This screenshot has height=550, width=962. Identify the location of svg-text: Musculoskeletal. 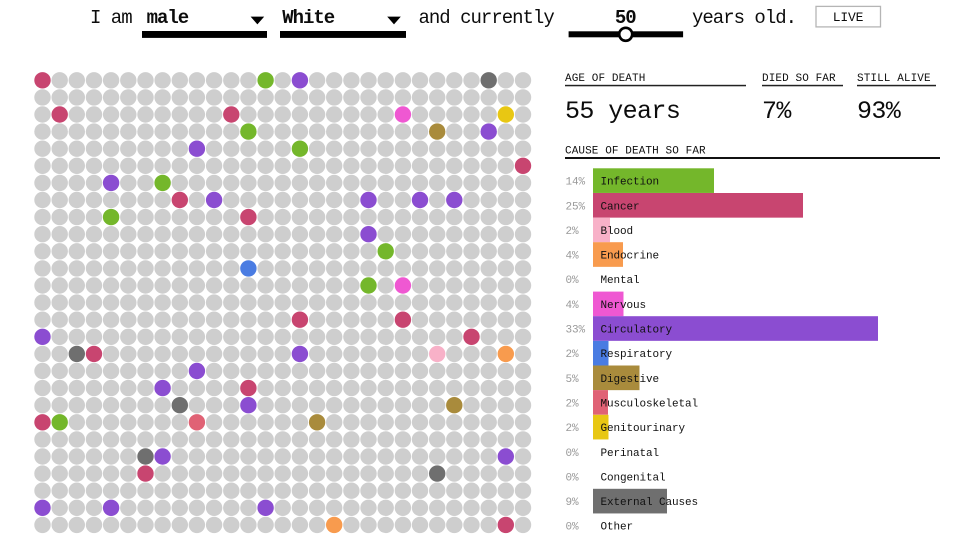
(650, 405).